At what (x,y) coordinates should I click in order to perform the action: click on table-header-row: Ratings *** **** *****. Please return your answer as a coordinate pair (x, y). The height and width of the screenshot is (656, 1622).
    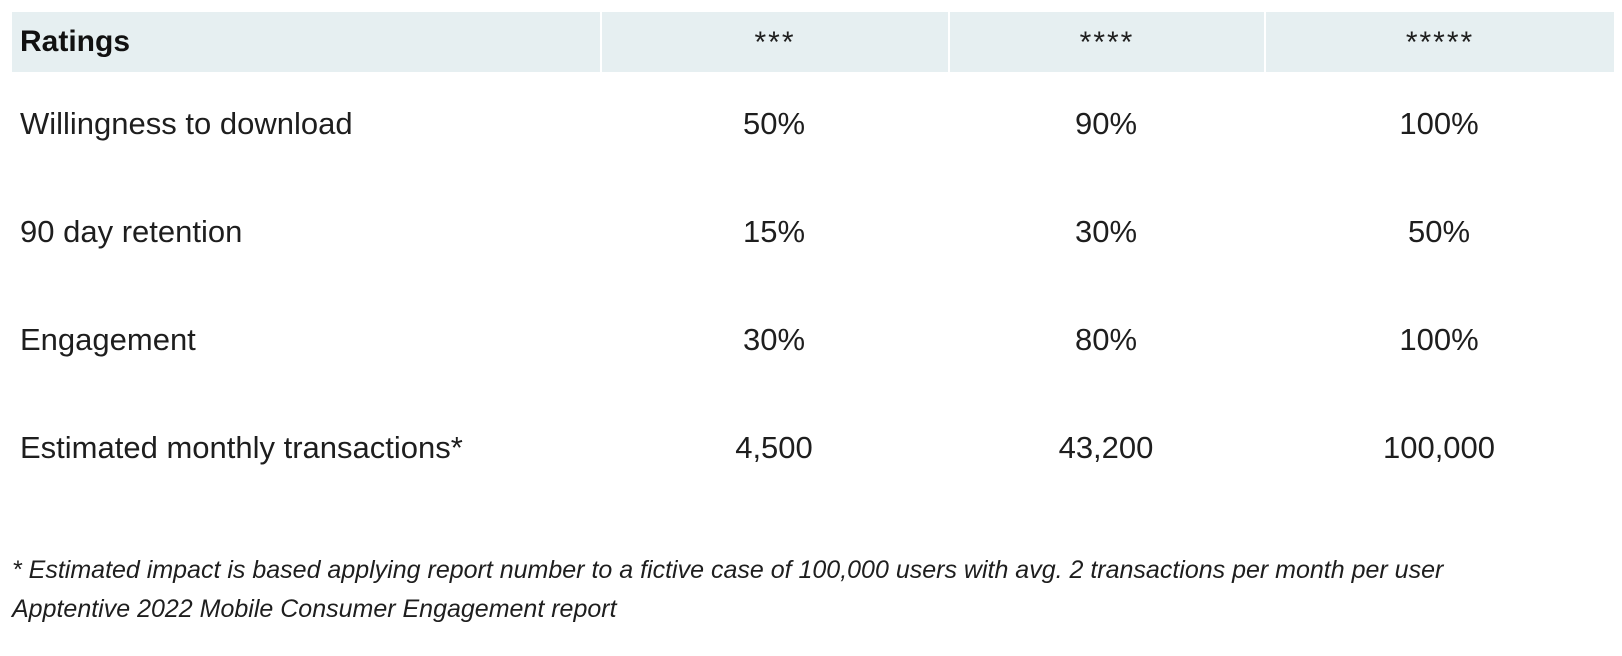
    Looking at the image, I should click on (813, 42).